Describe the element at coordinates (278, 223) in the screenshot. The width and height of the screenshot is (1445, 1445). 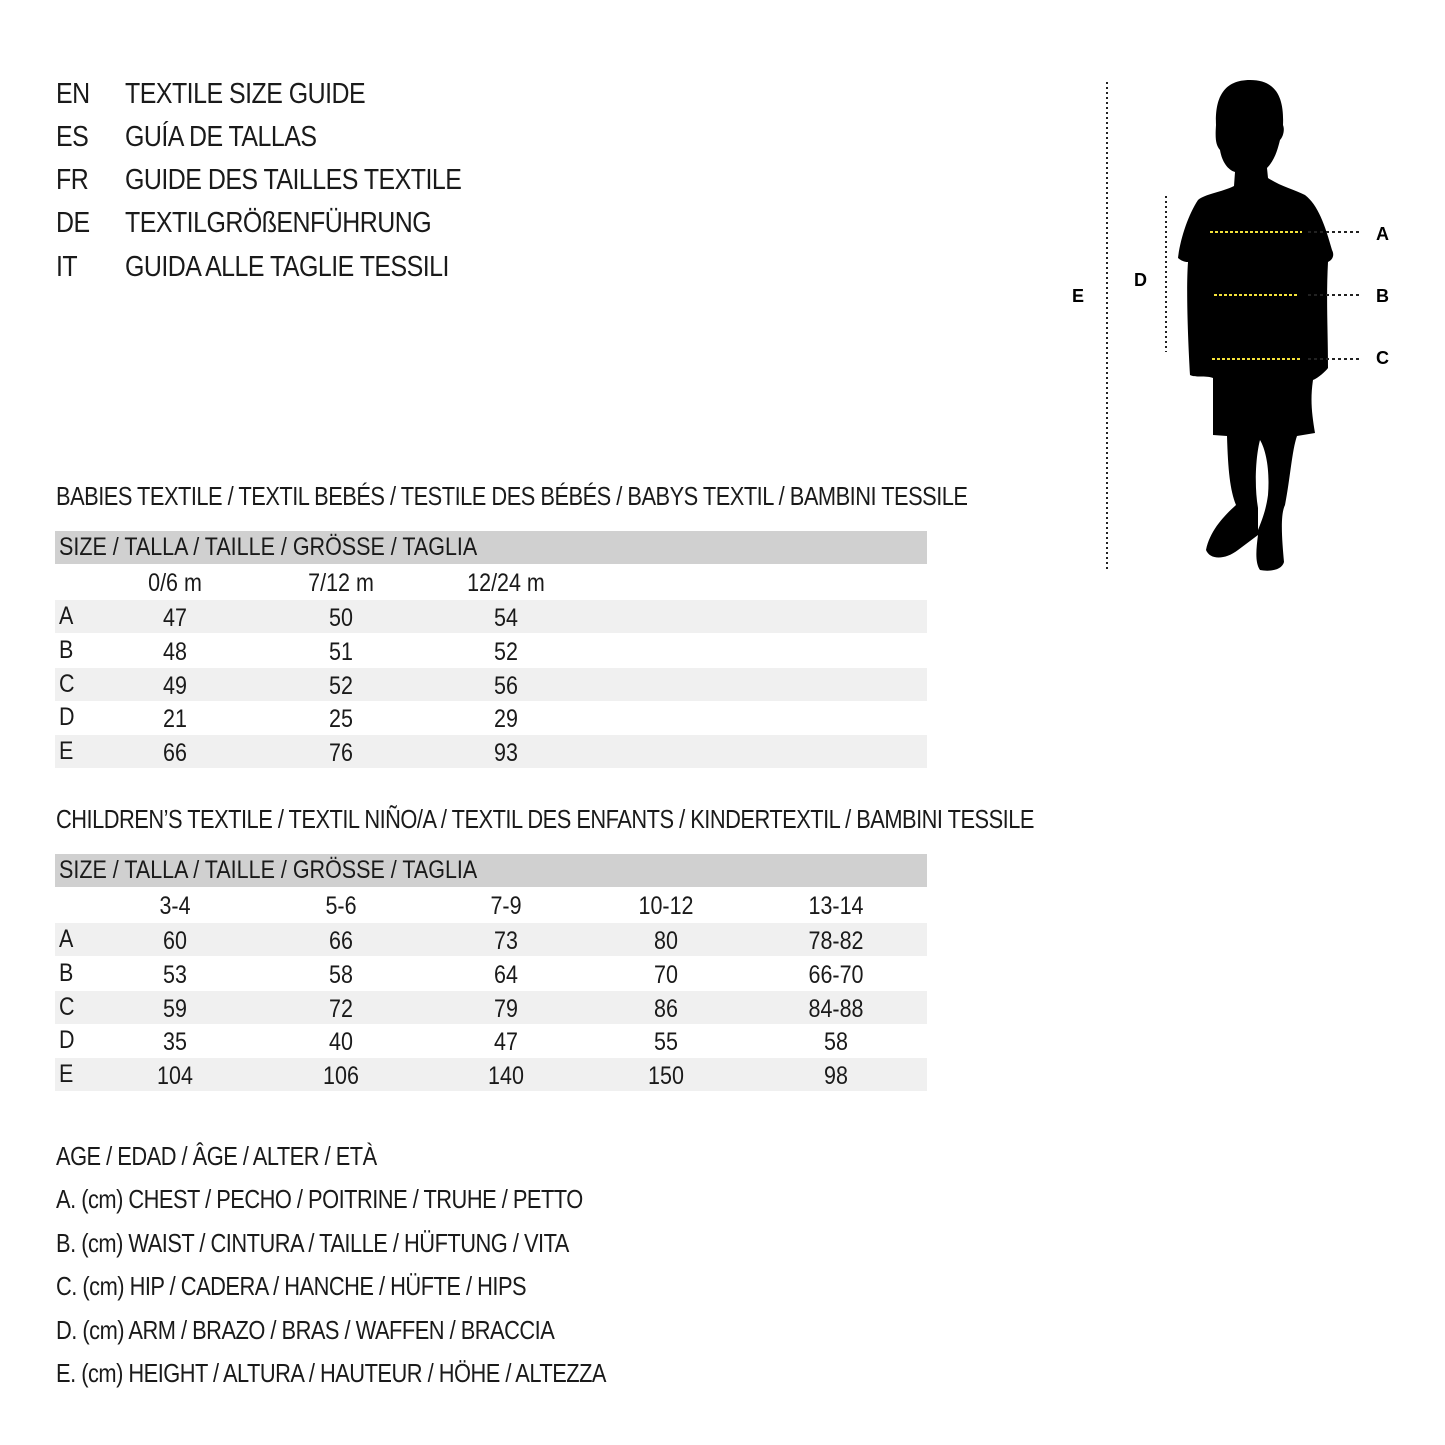
I see `title-text: TEXTILGRÖßENFÜHRUNG` at that location.